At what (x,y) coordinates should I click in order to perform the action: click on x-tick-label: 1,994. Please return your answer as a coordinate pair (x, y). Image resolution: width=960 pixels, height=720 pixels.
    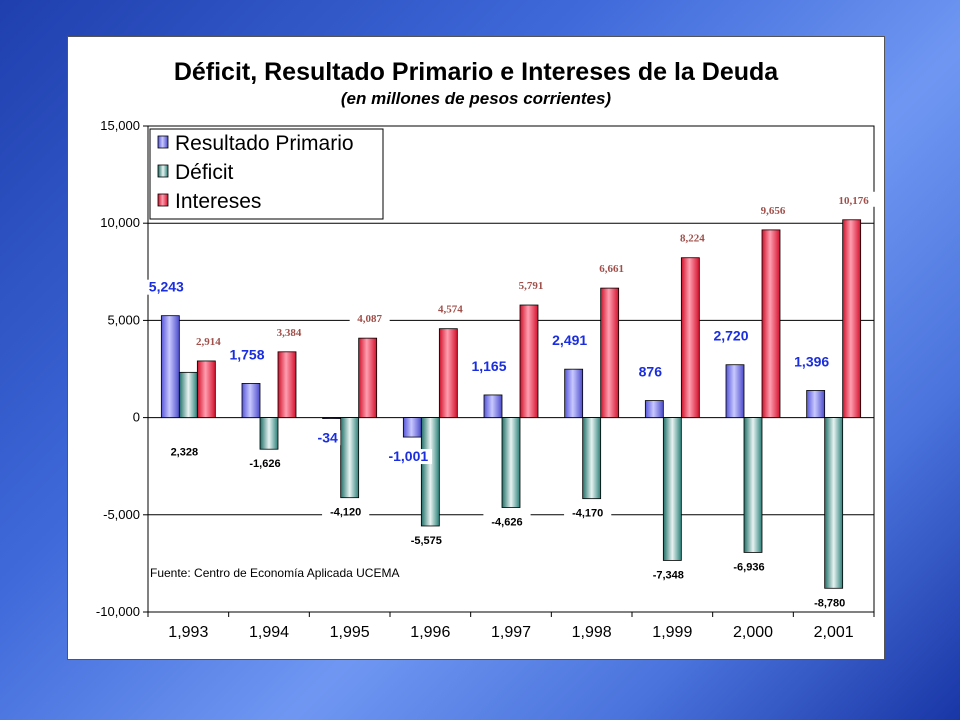
    Looking at the image, I should click on (269, 632).